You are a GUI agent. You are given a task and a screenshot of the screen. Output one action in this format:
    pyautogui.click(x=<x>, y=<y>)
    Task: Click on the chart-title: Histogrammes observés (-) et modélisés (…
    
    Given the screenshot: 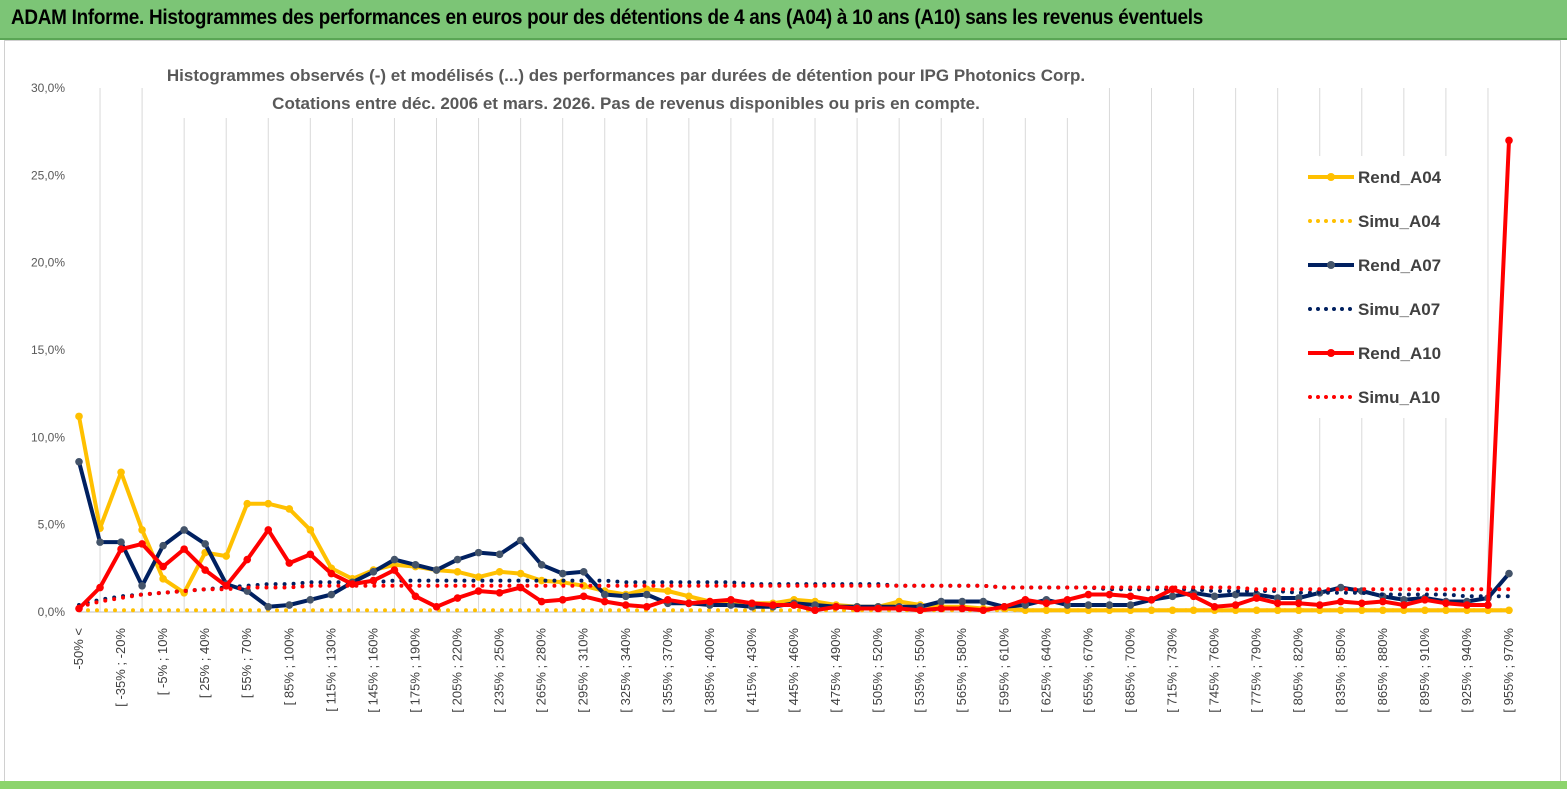 What is the action you would take?
    pyautogui.click(x=626, y=75)
    